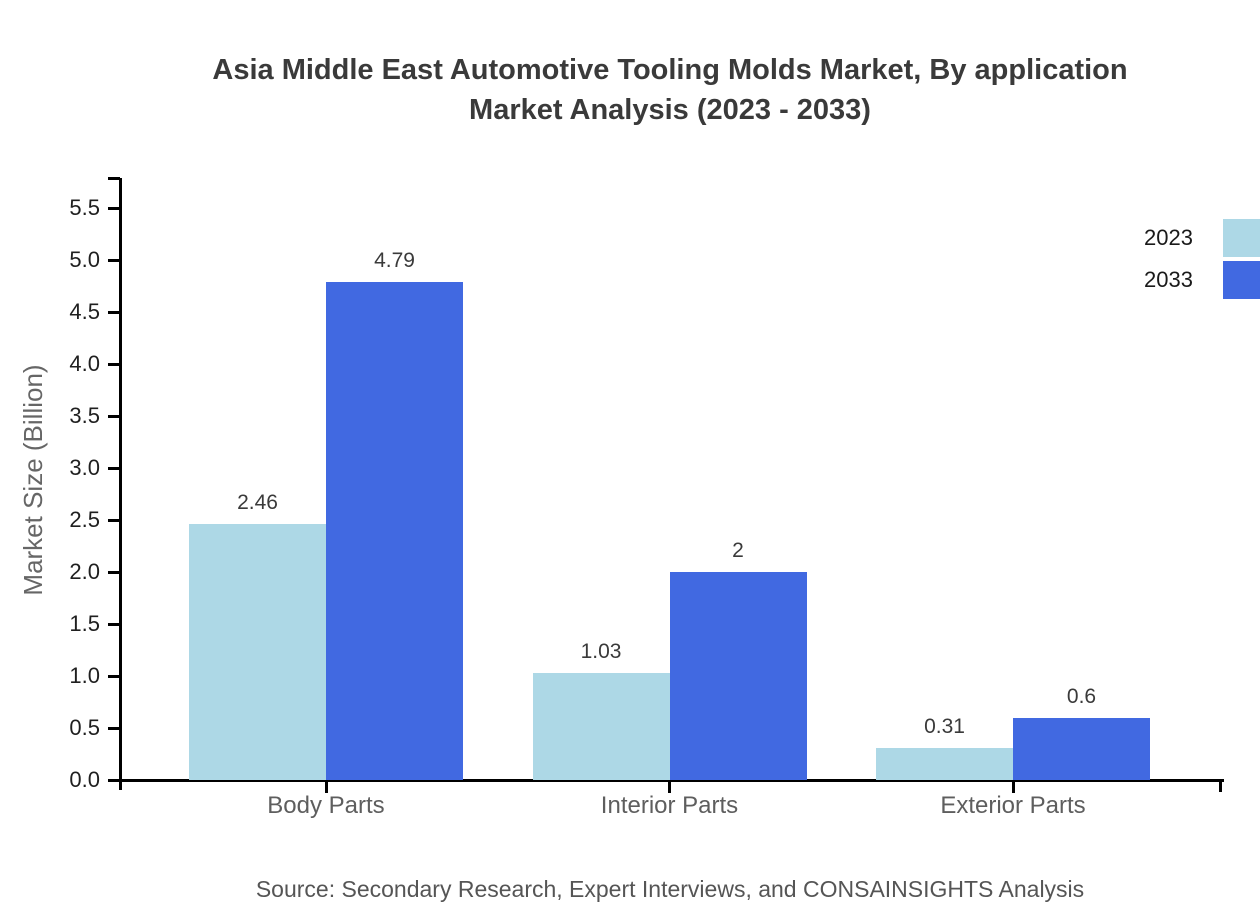 The image size is (1260, 920). I want to click on x-category-label: Exterior Parts, so click(1013, 805).